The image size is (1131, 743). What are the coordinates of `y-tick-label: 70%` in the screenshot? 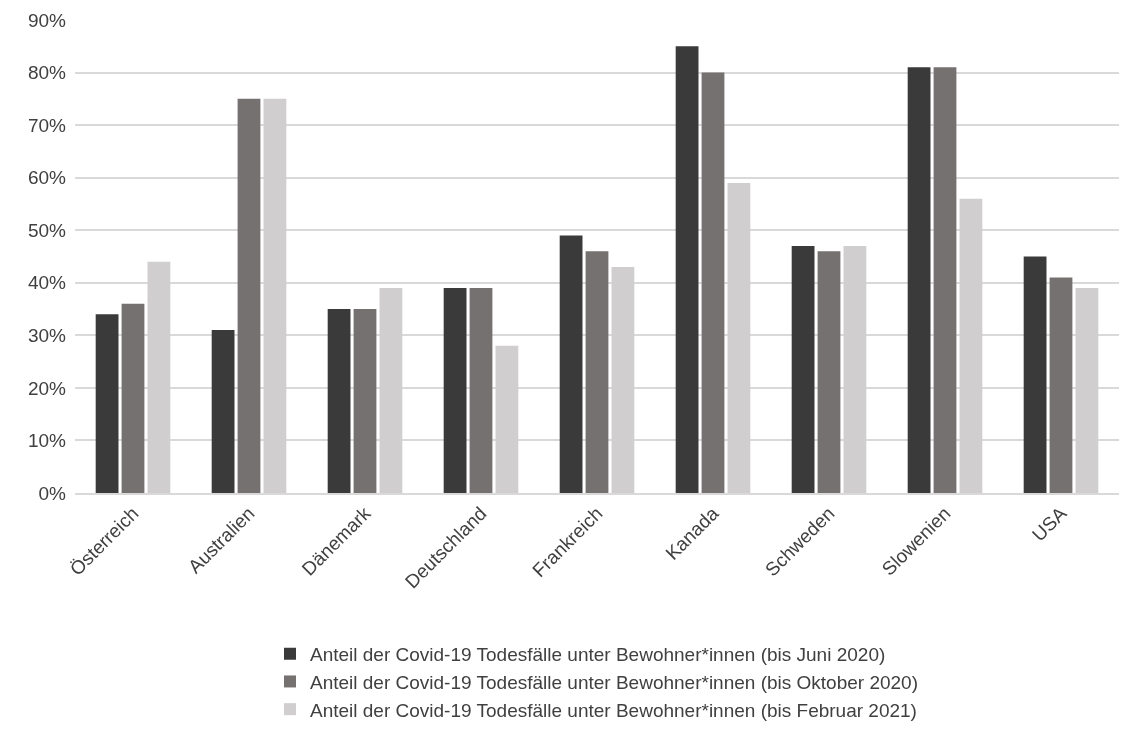 It's located at (47, 125).